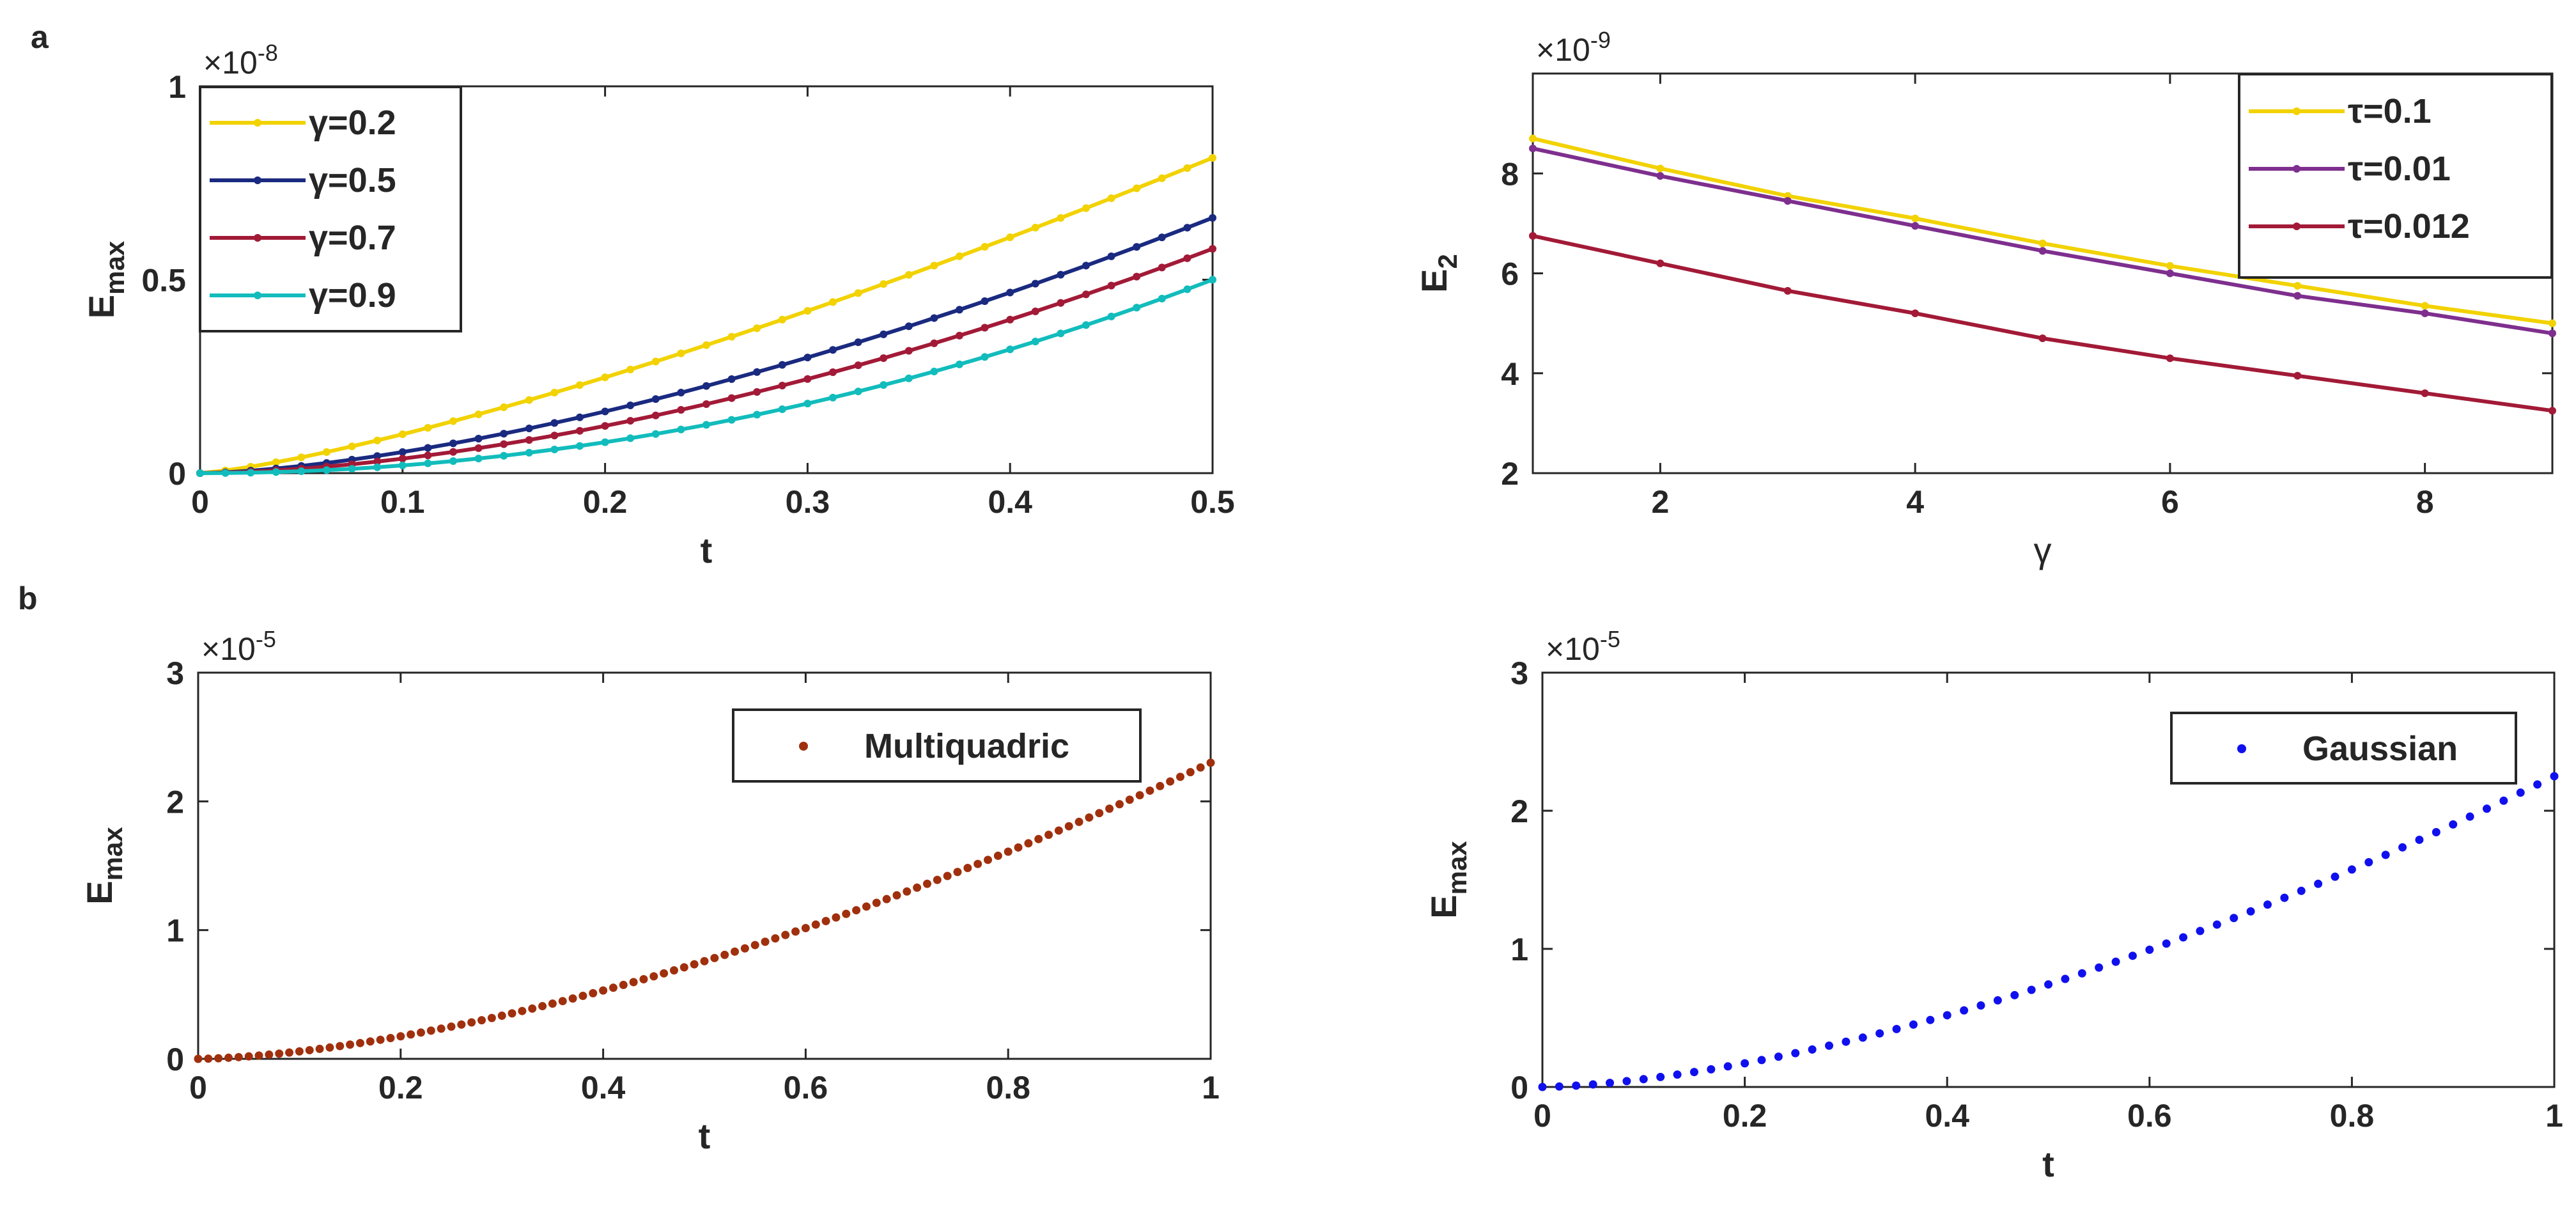 The height and width of the screenshot is (1227, 2576). I want to click on x-tick-label: 0.6, so click(2149, 1116).